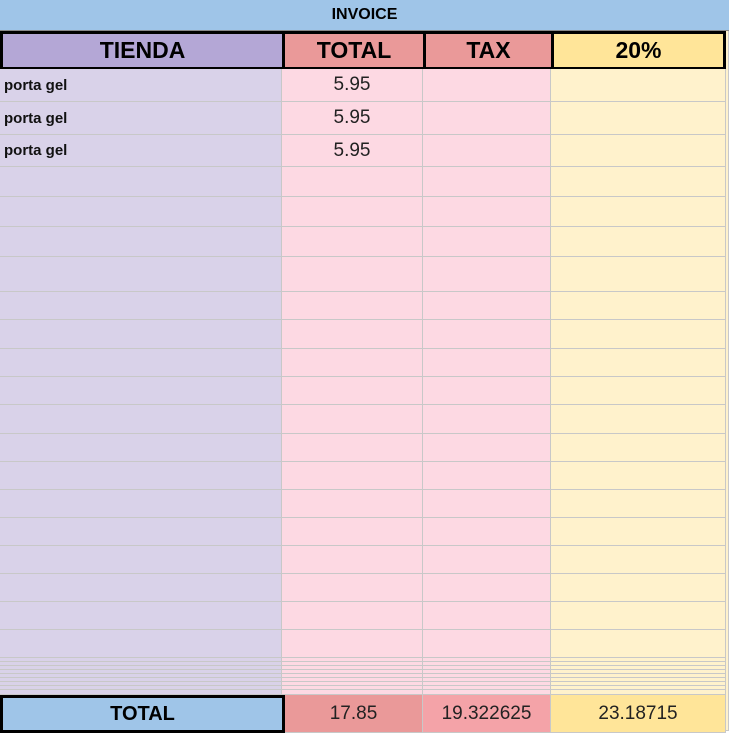 The height and width of the screenshot is (736, 729). Describe the element at coordinates (142, 714) in the screenshot. I see `total-label: TOTAL` at that location.